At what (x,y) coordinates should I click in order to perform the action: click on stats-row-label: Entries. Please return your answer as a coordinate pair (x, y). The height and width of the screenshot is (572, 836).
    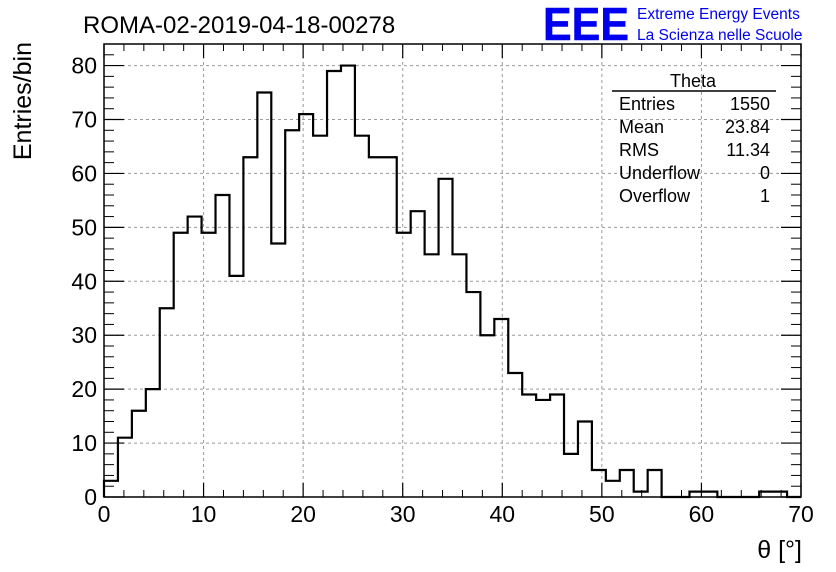
    Looking at the image, I should click on (647, 104).